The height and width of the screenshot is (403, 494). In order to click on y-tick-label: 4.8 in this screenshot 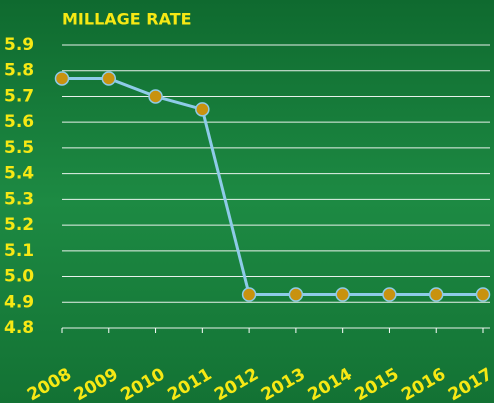, I will do `click(19, 328)`.